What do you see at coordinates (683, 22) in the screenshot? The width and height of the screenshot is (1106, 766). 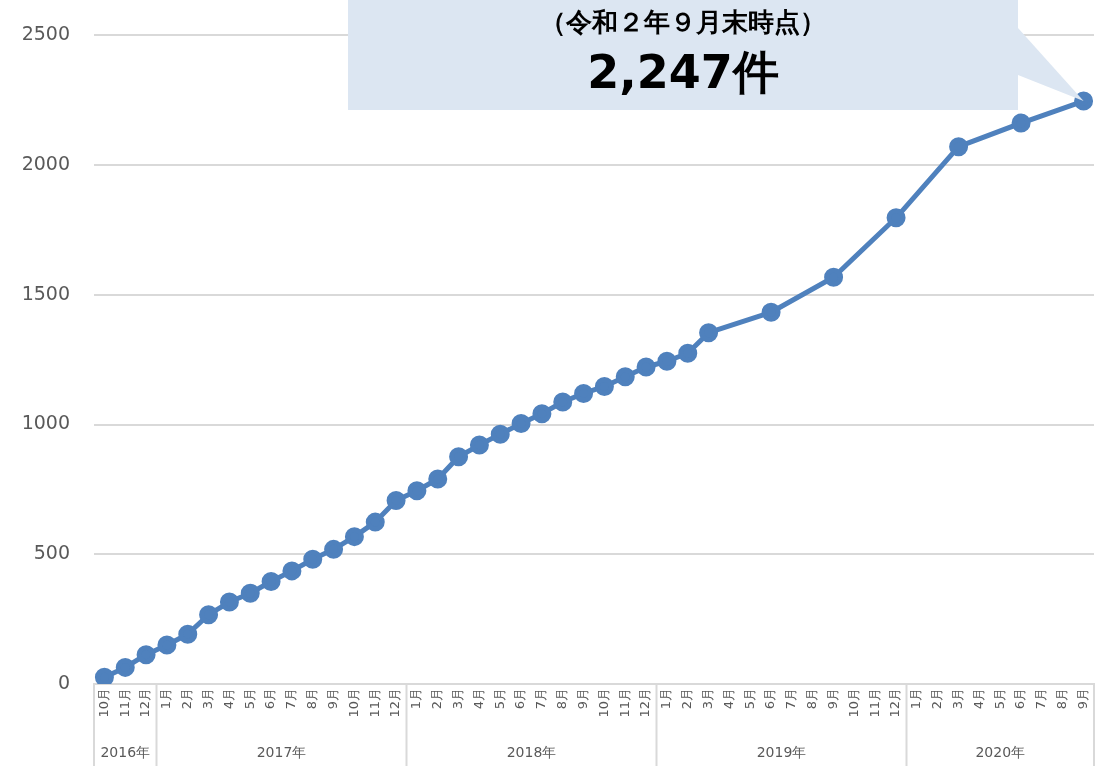 I see `annotation: （令和２年９月末時点）` at bounding box center [683, 22].